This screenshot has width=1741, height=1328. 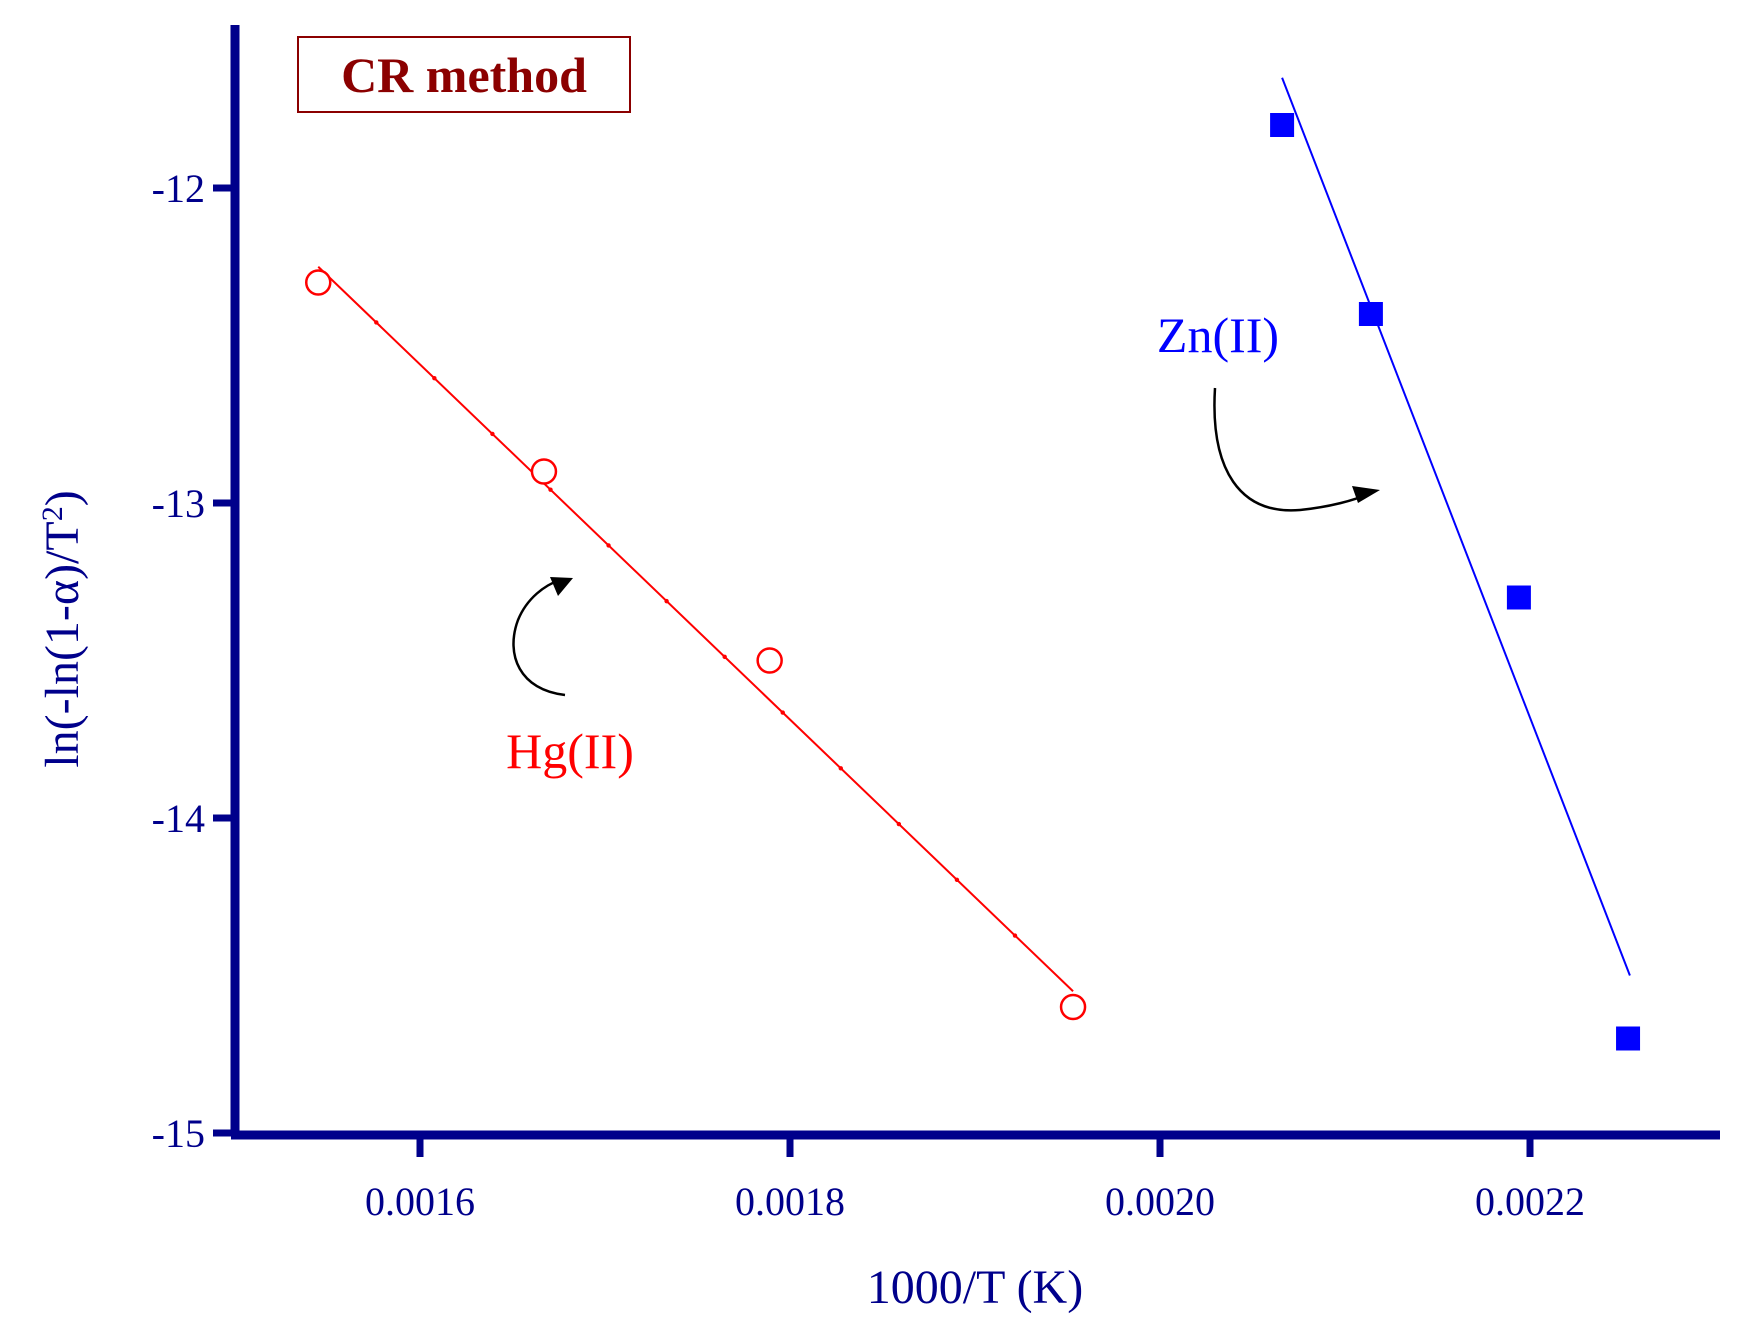 I want to click on x-tick-label: 0.0018, so click(x=790, y=1201).